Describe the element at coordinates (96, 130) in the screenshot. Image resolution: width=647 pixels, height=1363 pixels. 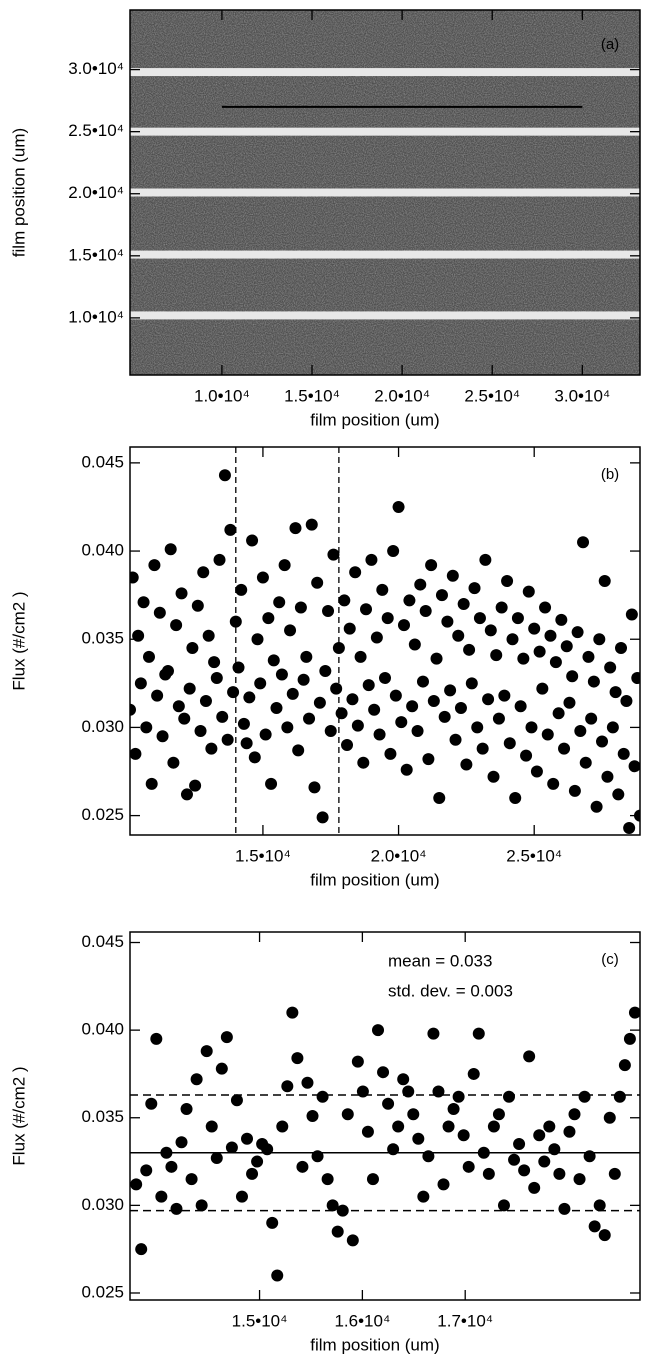
I see `y-tick-label: 2.5•10⁴` at that location.